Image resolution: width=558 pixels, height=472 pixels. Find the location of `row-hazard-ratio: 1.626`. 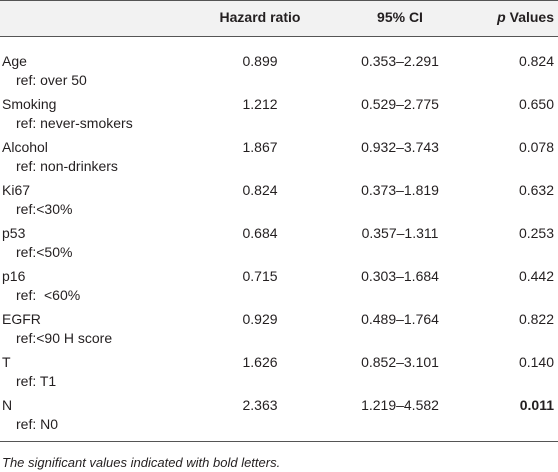

row-hazard-ratio: 1.626 is located at coordinates (260, 362).